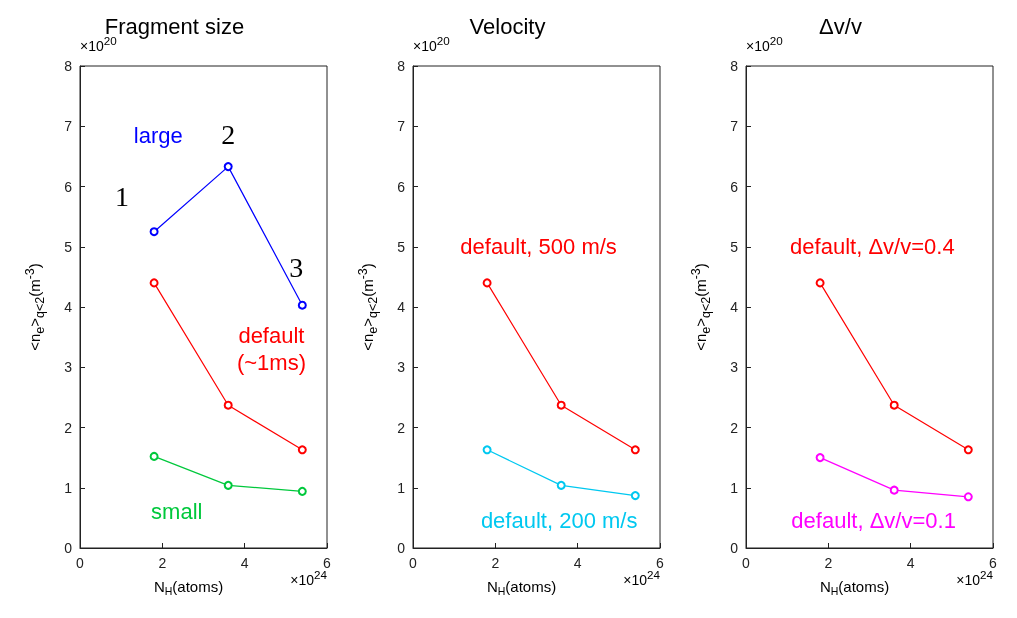 The height and width of the screenshot is (618, 1017). What do you see at coordinates (872, 247) in the screenshot?
I see `series-label: default, Δv/v=0.4` at bounding box center [872, 247].